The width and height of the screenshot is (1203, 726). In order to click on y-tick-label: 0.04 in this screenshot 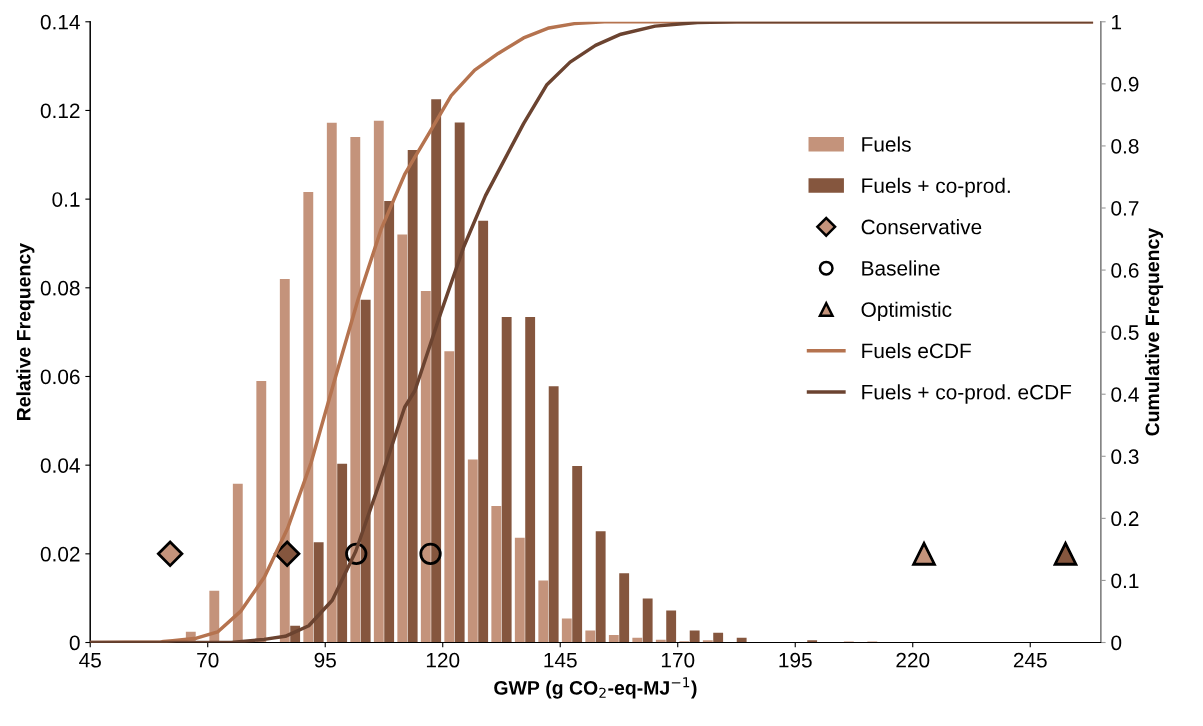, I will do `click(60, 465)`.